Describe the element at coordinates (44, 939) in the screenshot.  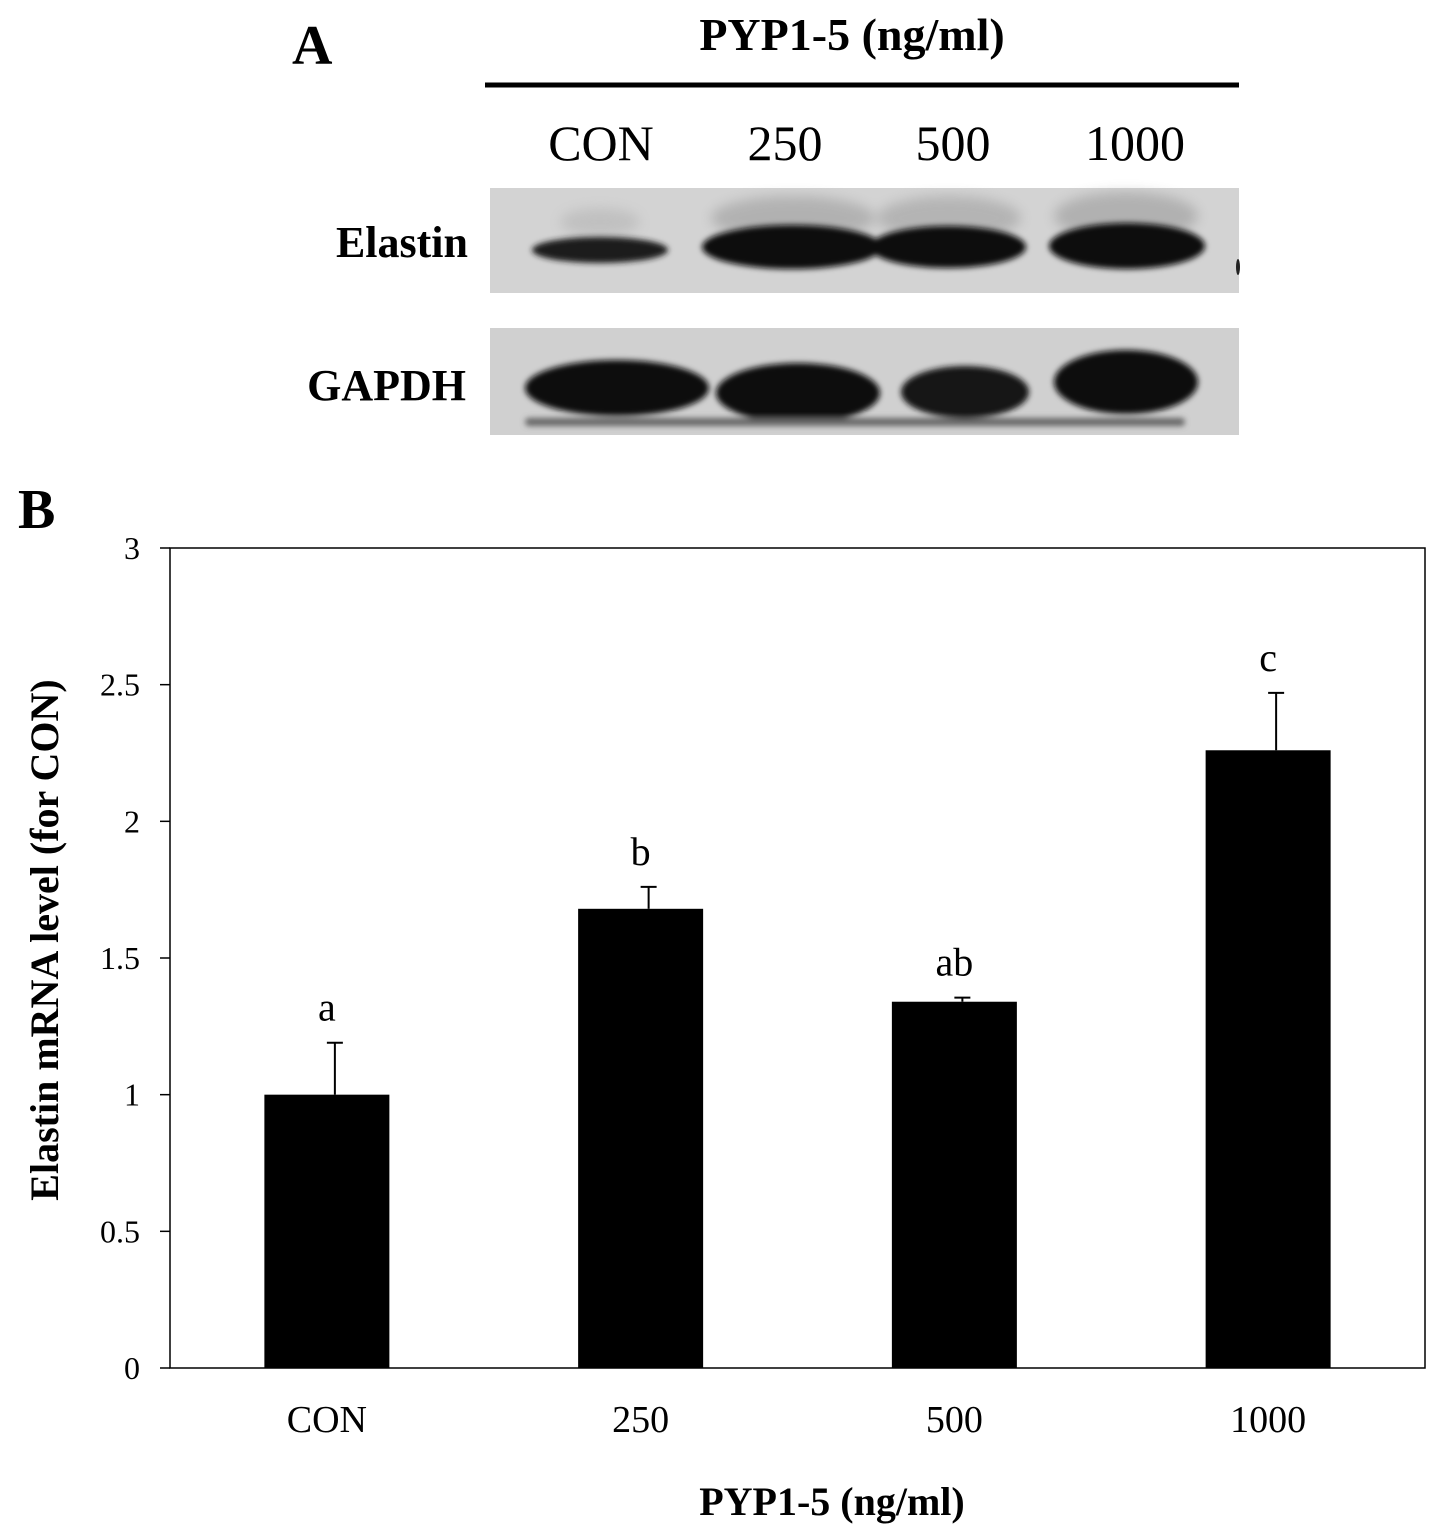
I see `y-axis-label: Elastin mRNA level (for CON)` at that location.